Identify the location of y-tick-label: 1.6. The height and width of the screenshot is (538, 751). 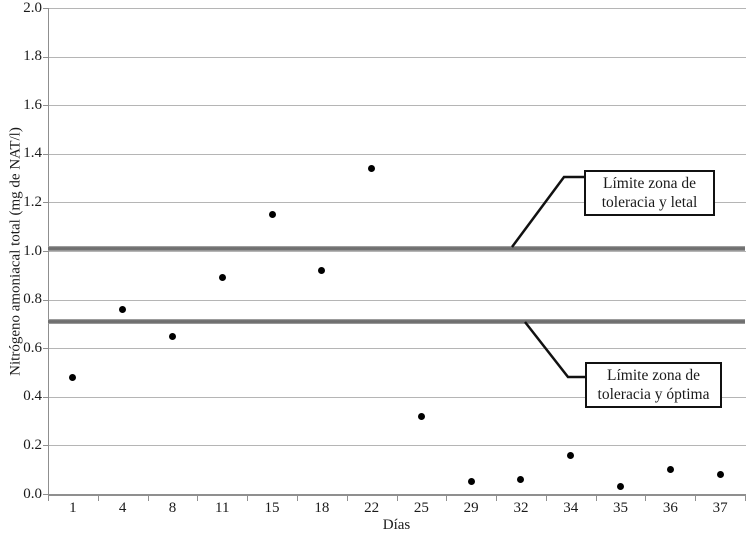
(32, 104).